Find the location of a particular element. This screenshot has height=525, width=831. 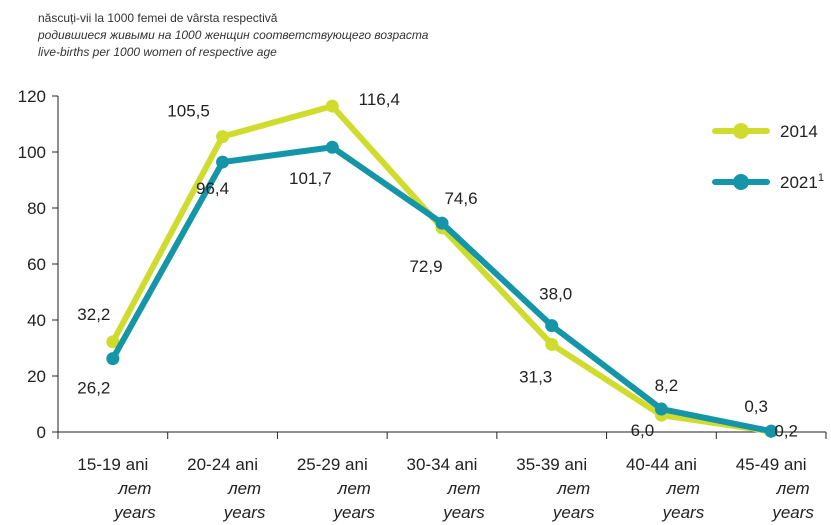

data-label: 96,4 is located at coordinates (212, 188).